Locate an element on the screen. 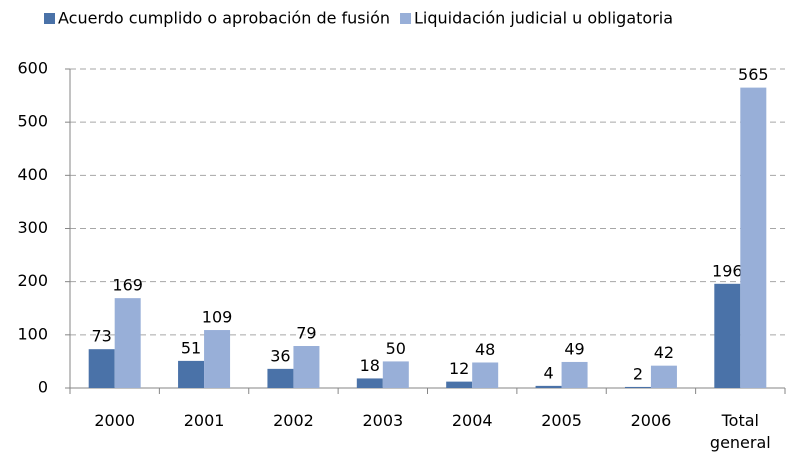 The width and height of the screenshot is (798, 464). value-label: 196 is located at coordinates (727, 270).